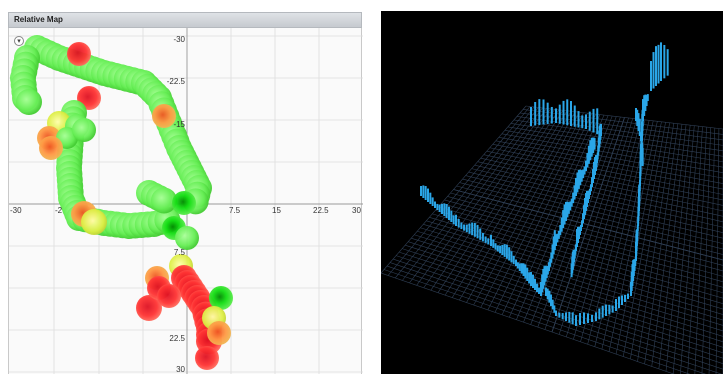 The height and width of the screenshot is (374, 723). I want to click on x-tick-label: 30, so click(356, 210).